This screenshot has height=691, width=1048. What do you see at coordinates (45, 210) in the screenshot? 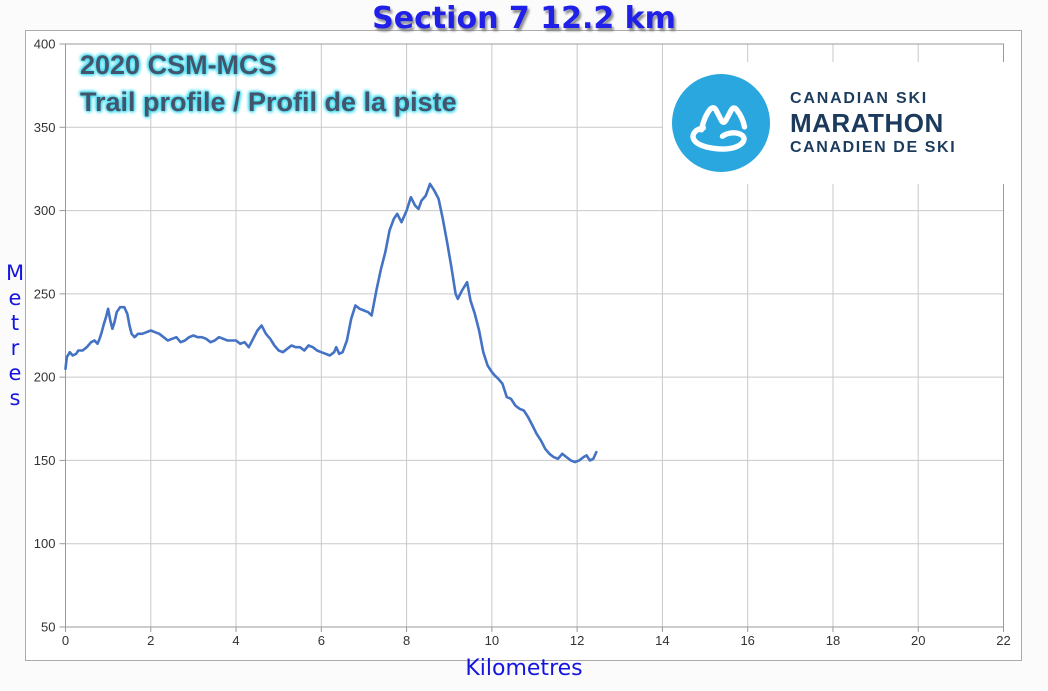
I see `svg-text: 300` at bounding box center [45, 210].